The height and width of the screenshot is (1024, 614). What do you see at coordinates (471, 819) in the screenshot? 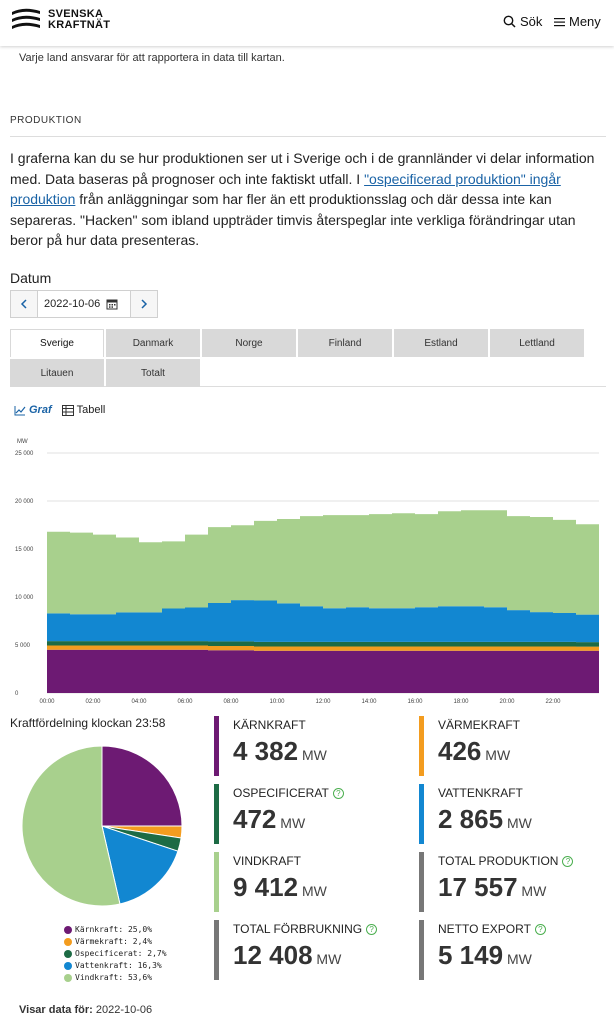
I see `stat-number: 2 865` at bounding box center [471, 819].